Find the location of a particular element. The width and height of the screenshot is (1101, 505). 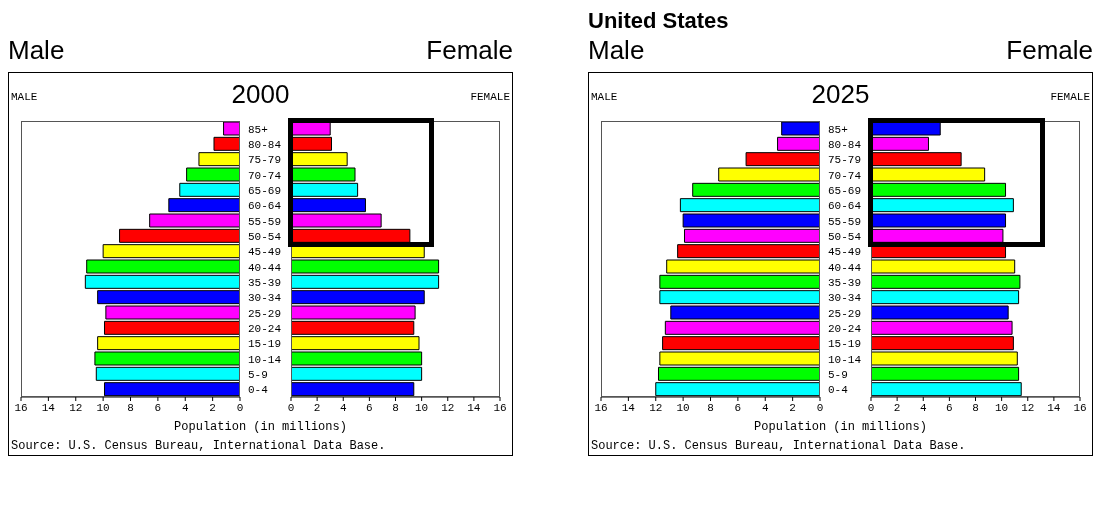

chart-subtitle: 2000 is located at coordinates (260, 94).